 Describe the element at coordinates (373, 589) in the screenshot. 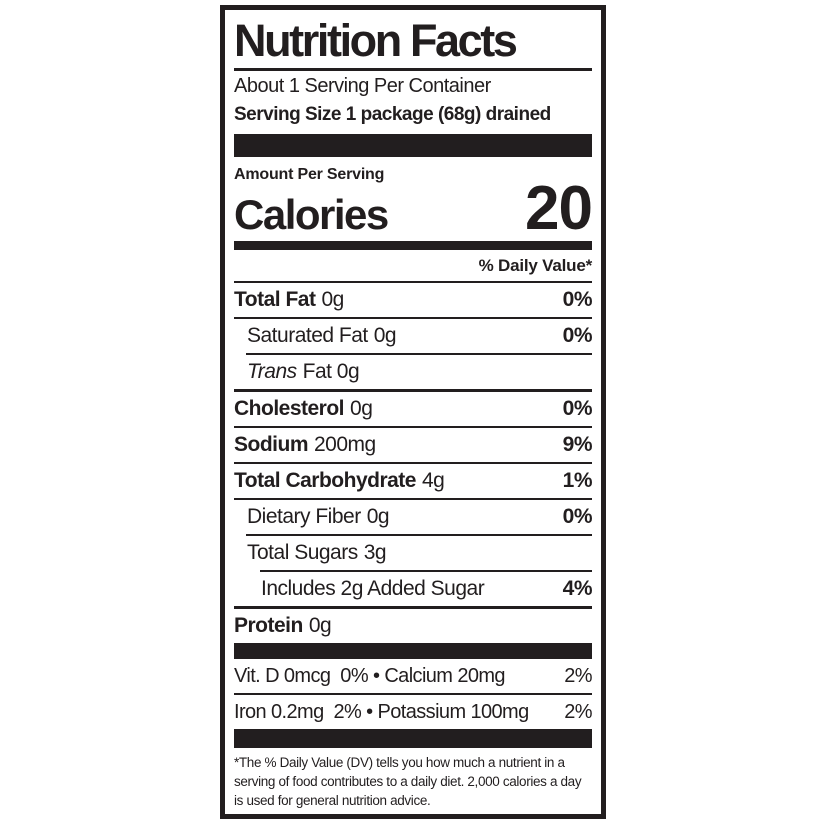

I see `nutrient-name: Includes 2g Added Sugar` at that location.